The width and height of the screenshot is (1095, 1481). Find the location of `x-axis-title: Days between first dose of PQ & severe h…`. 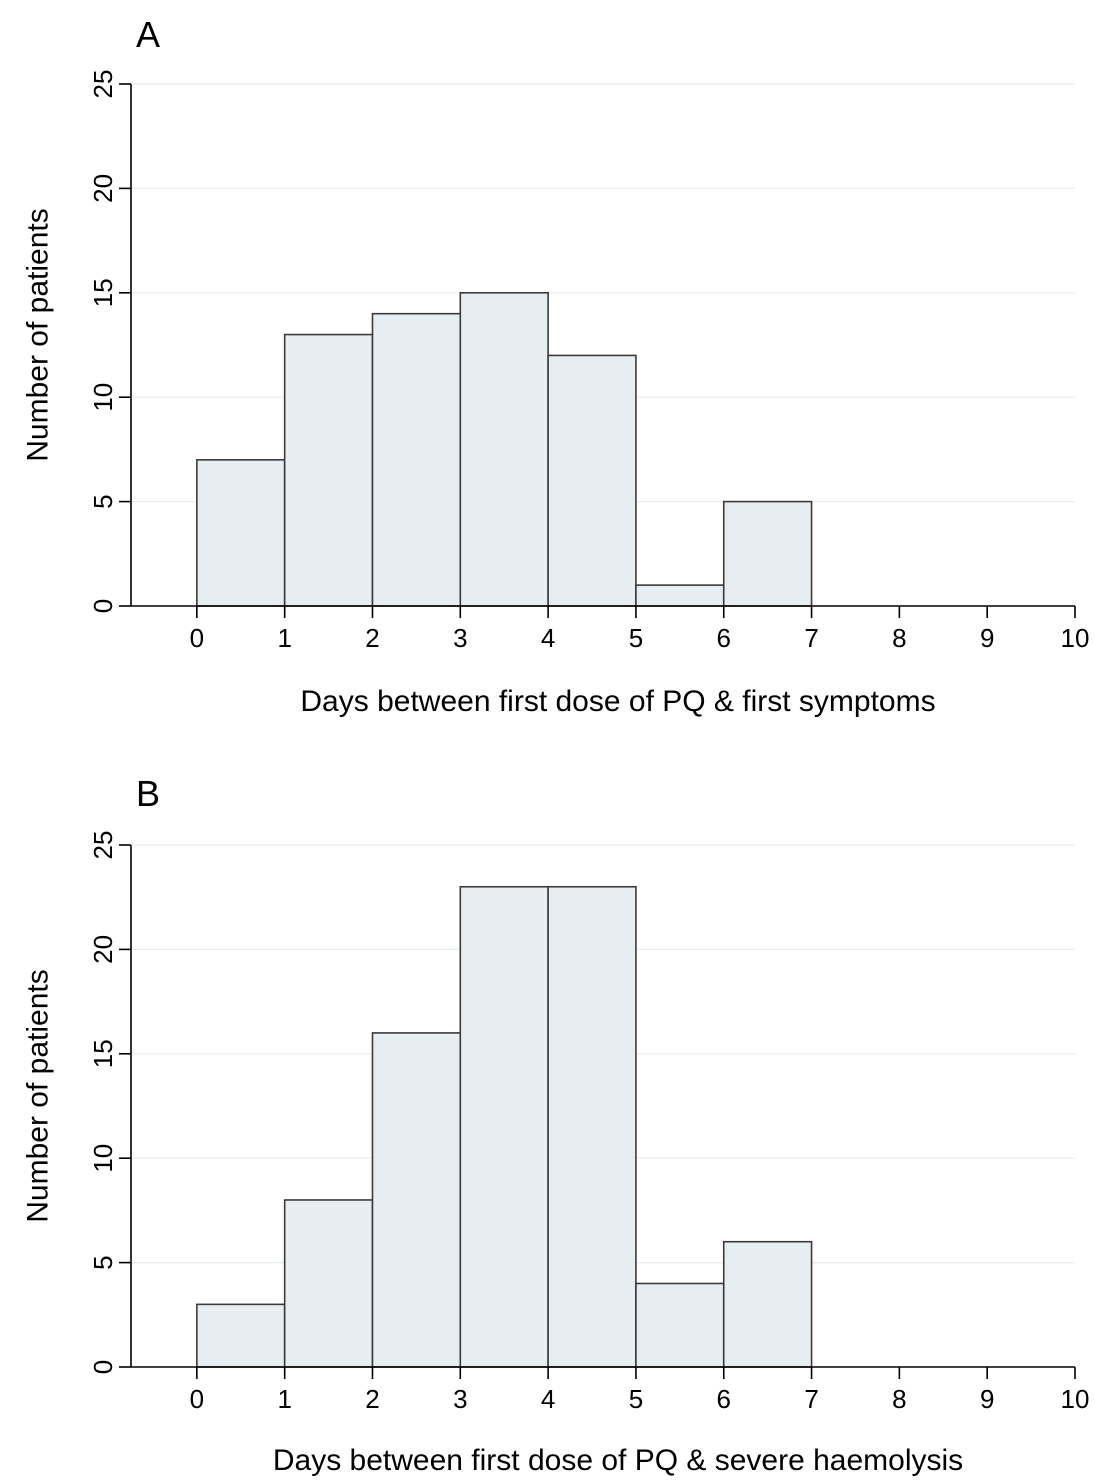

x-axis-title: Days between first dose of PQ & severe h… is located at coordinates (618, 1460).